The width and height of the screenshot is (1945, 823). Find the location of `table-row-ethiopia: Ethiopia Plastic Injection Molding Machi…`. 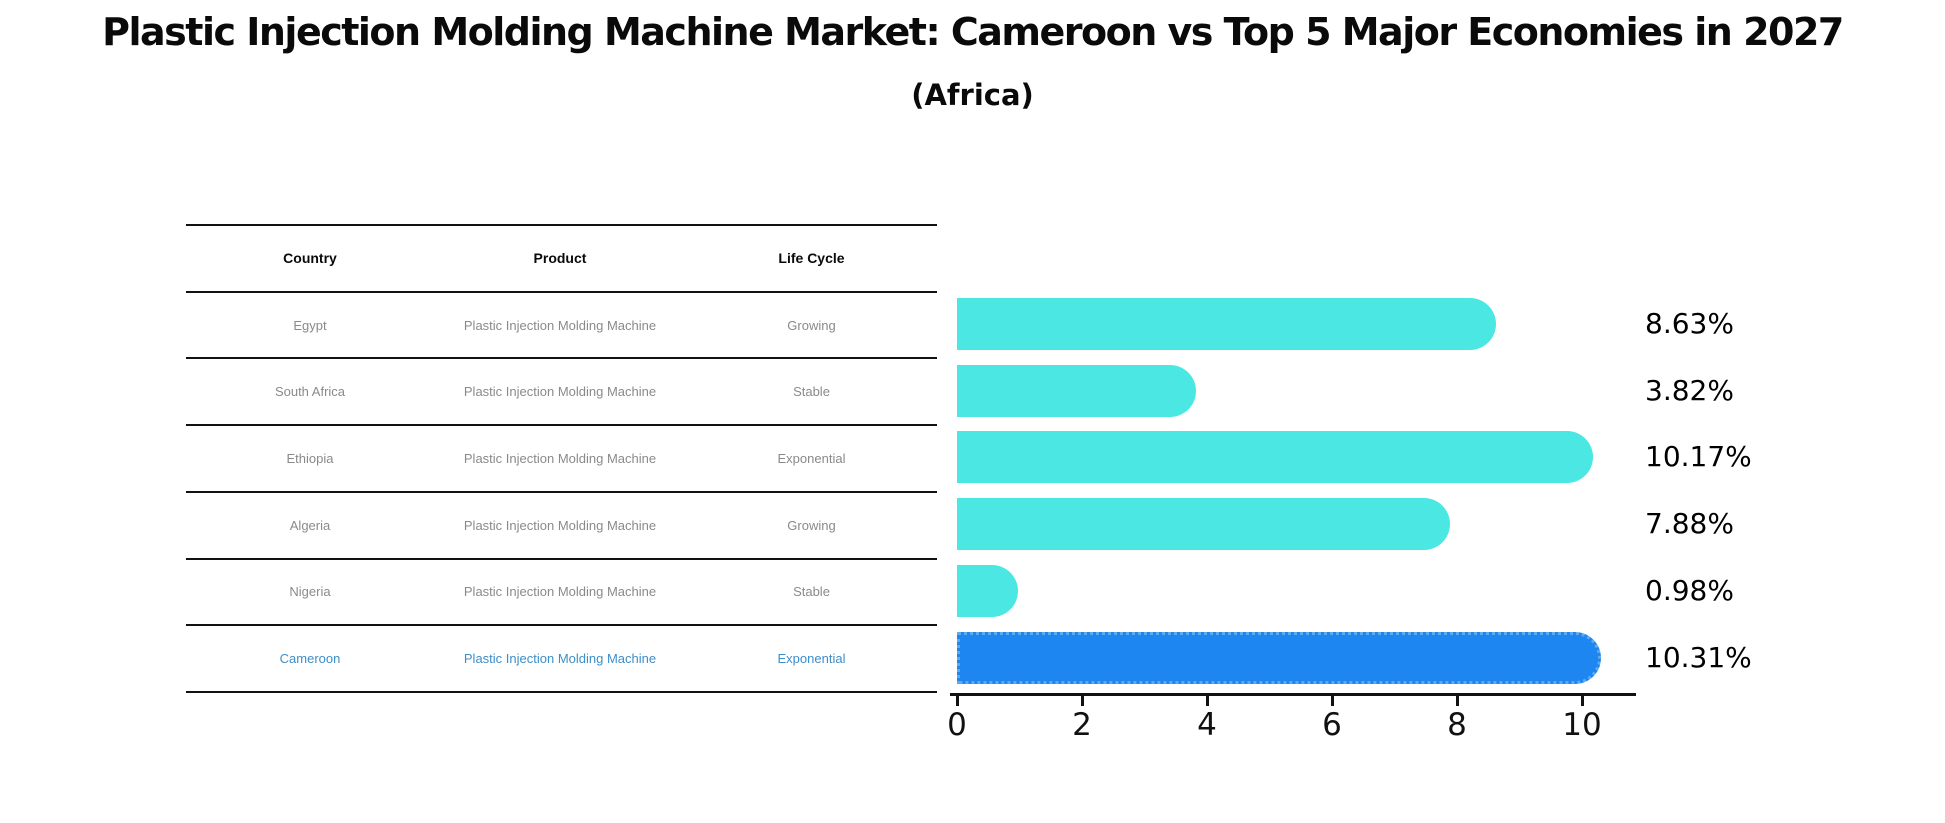

table-row-ethiopia: Ethiopia Plastic Injection Molding Machi… is located at coordinates (561, 459).